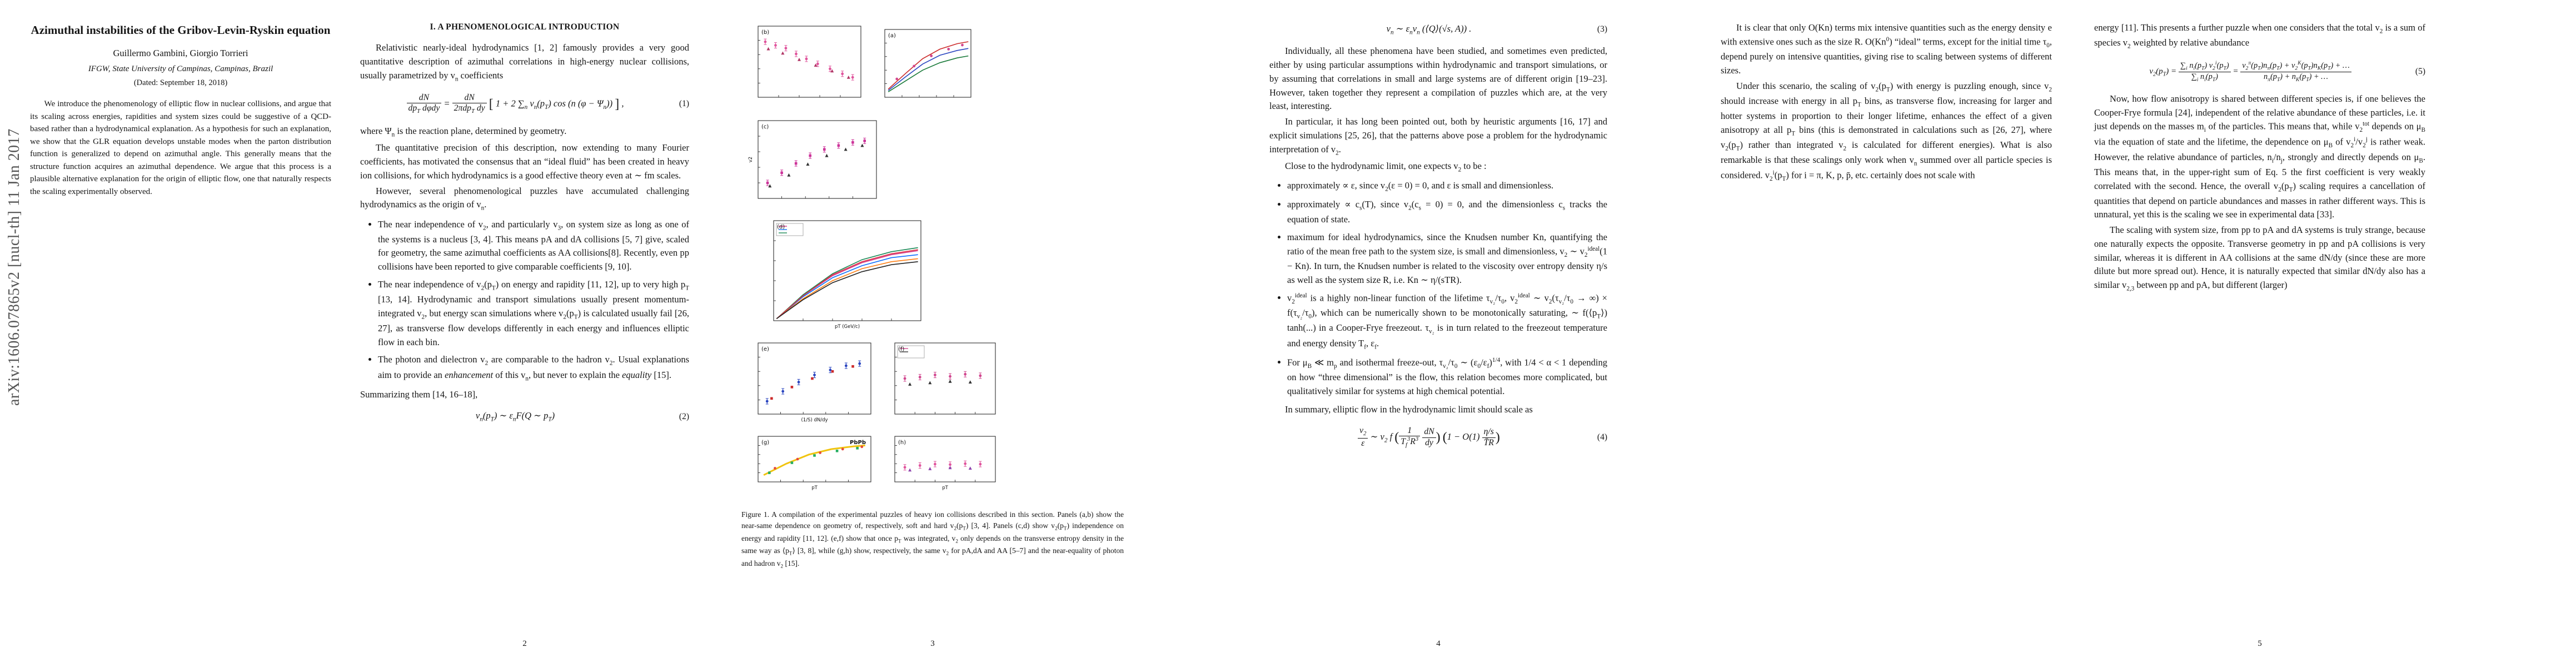 This screenshot has width=2576, height=667. I want to click on svg-text: (a), so click(892, 36).